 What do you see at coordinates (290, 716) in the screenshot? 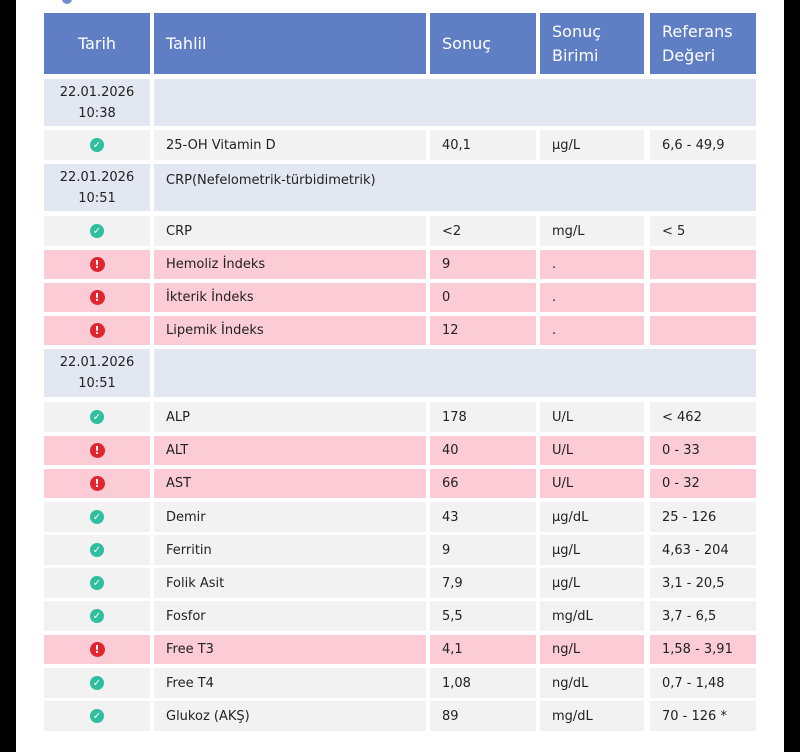
I see `test-name: Glukoz (AKŞ)` at bounding box center [290, 716].